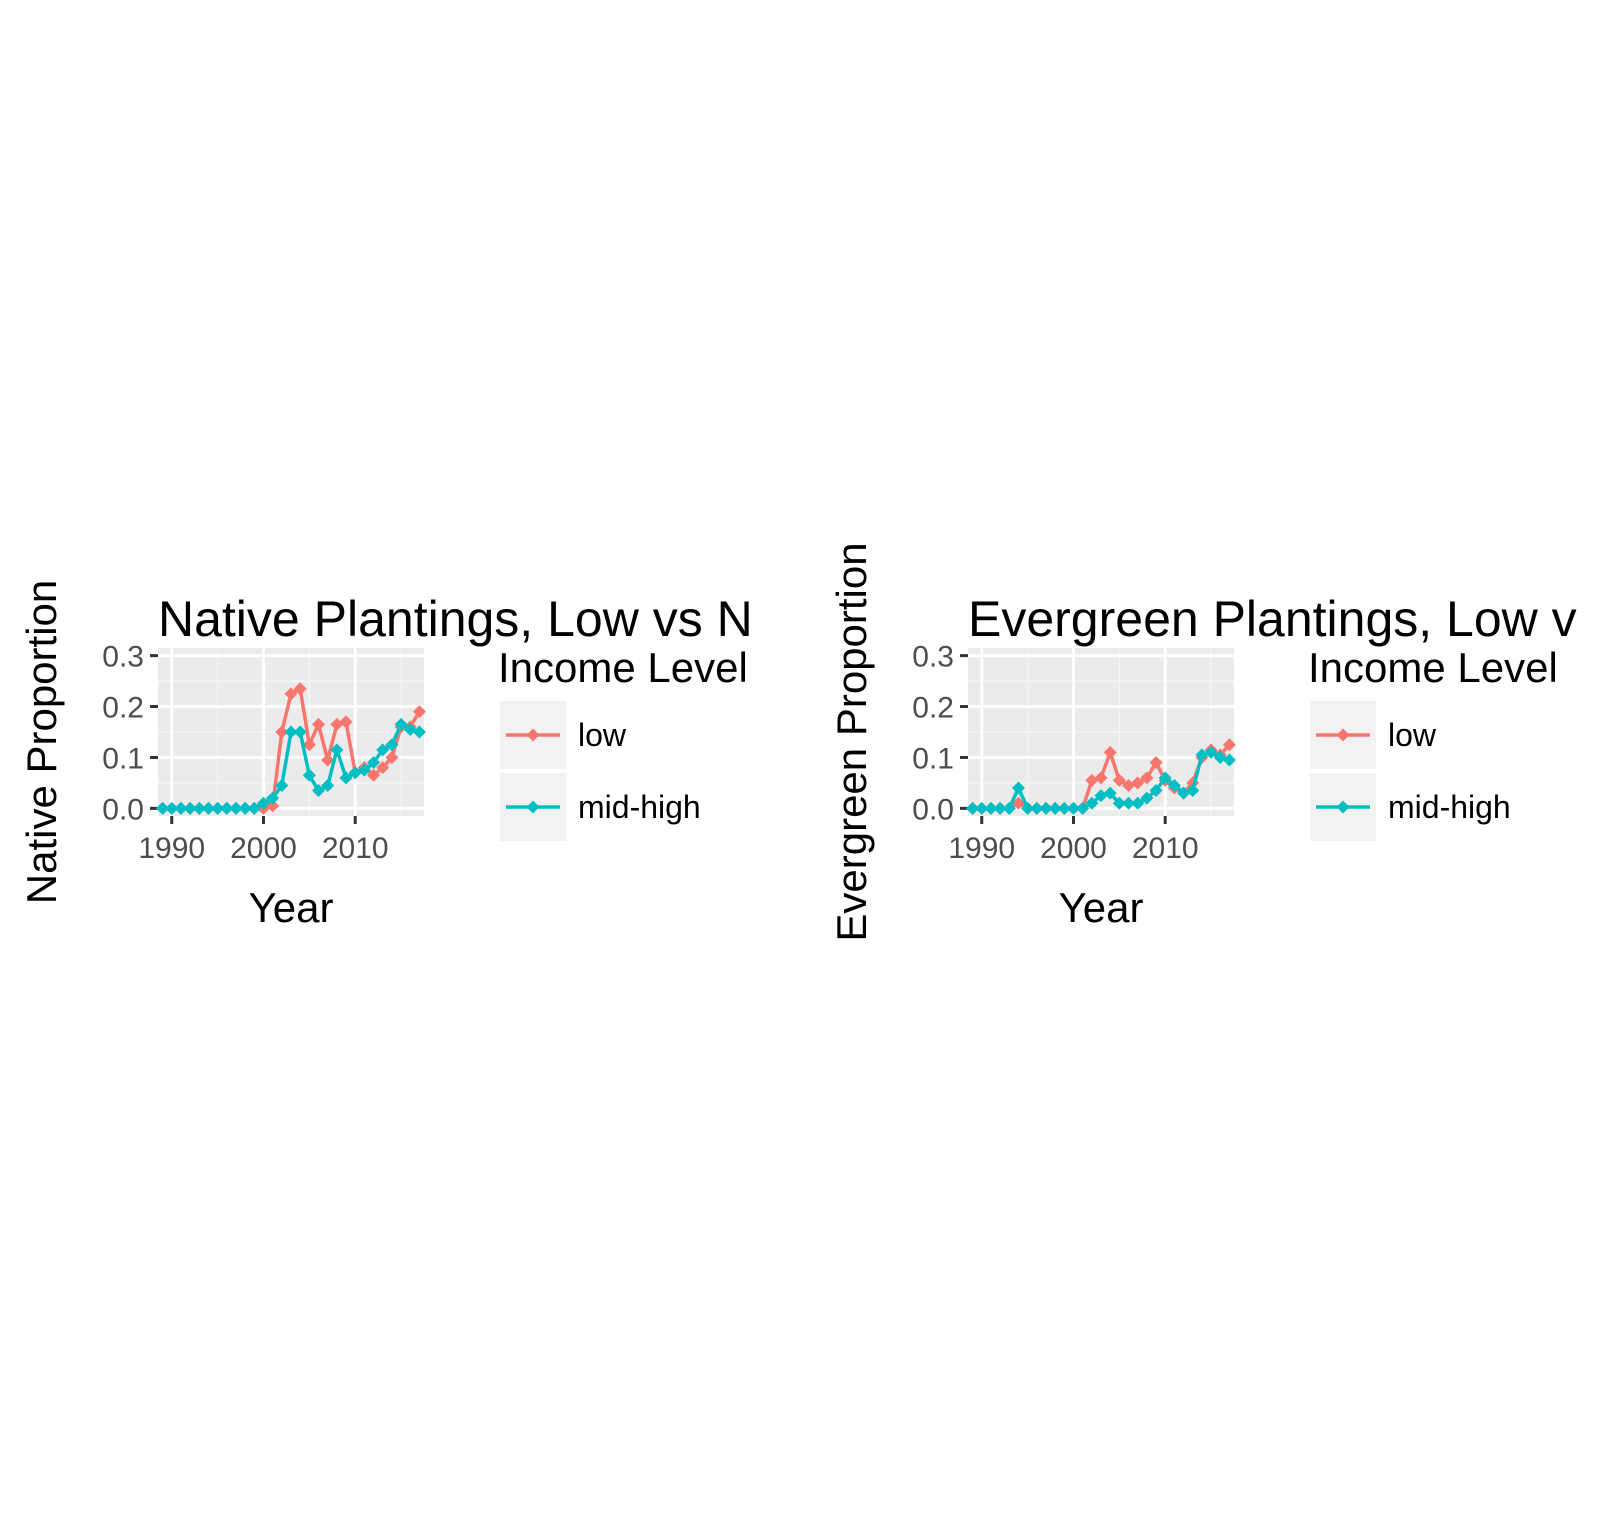 This screenshot has height=1518, width=1618. I want to click on chart-title: Evergreen Plantings, Low v, so click(1272, 619).